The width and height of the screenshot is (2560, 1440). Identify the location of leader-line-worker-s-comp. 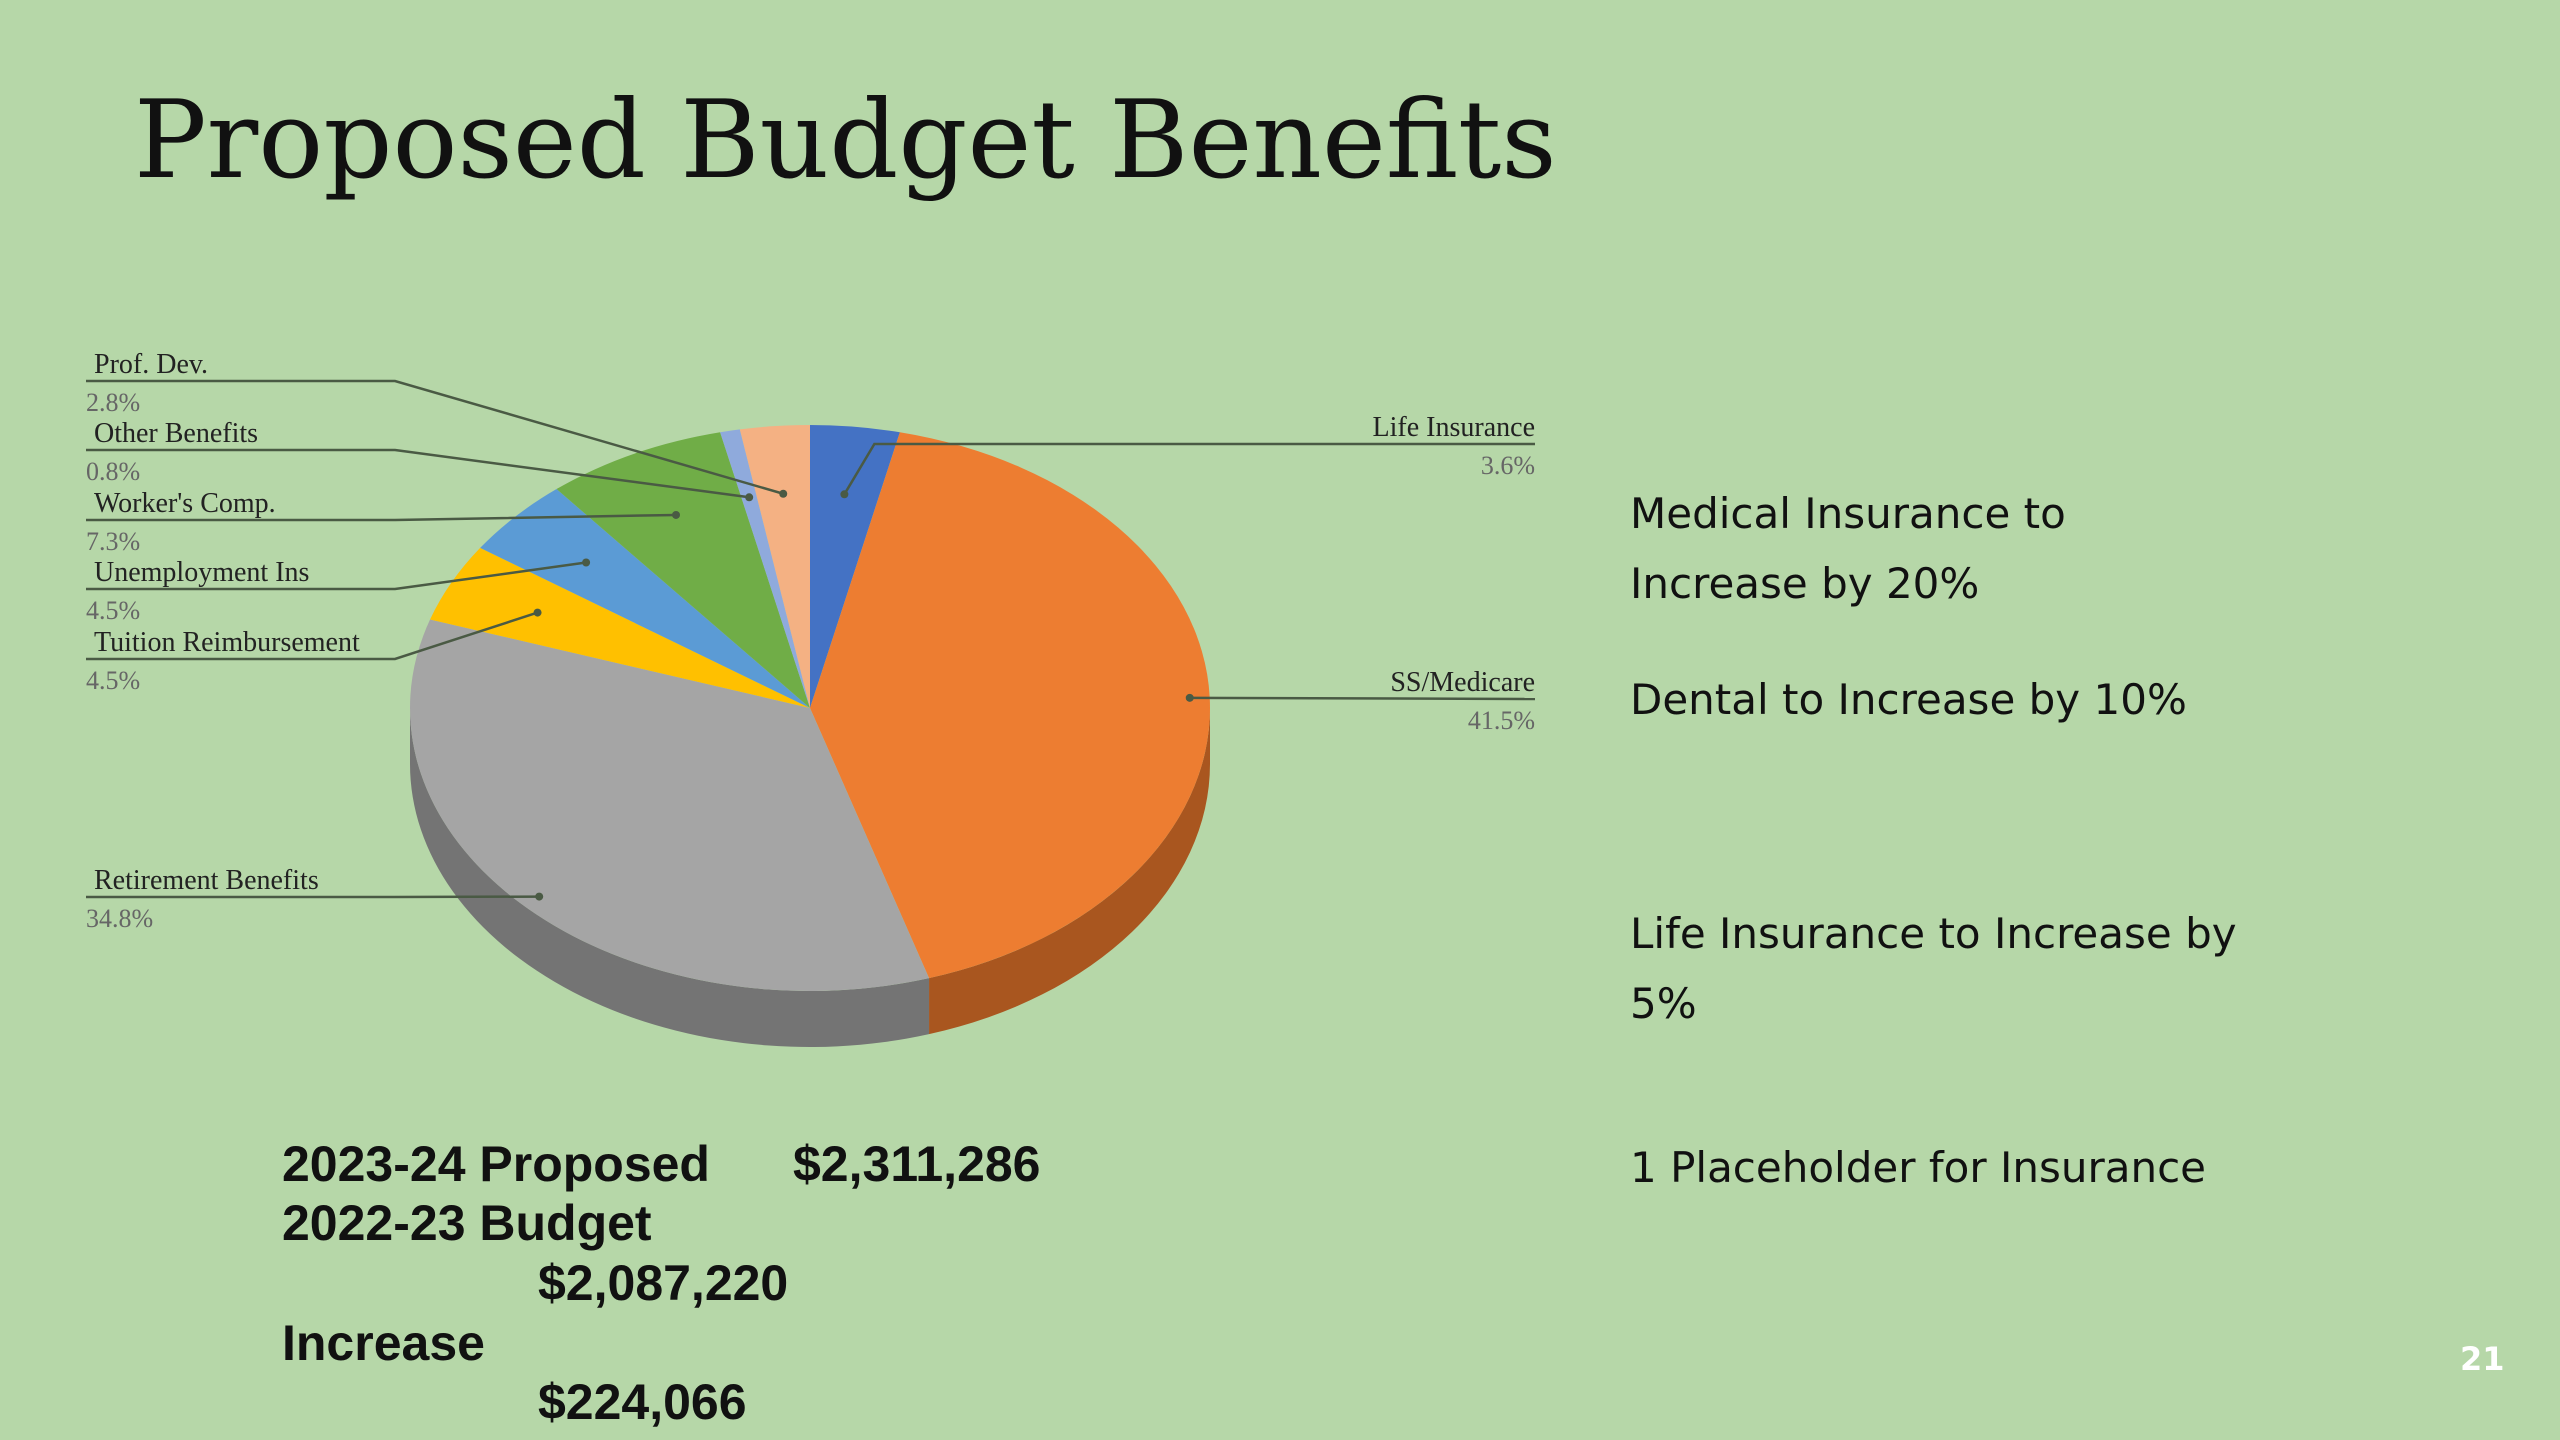
(381, 517).